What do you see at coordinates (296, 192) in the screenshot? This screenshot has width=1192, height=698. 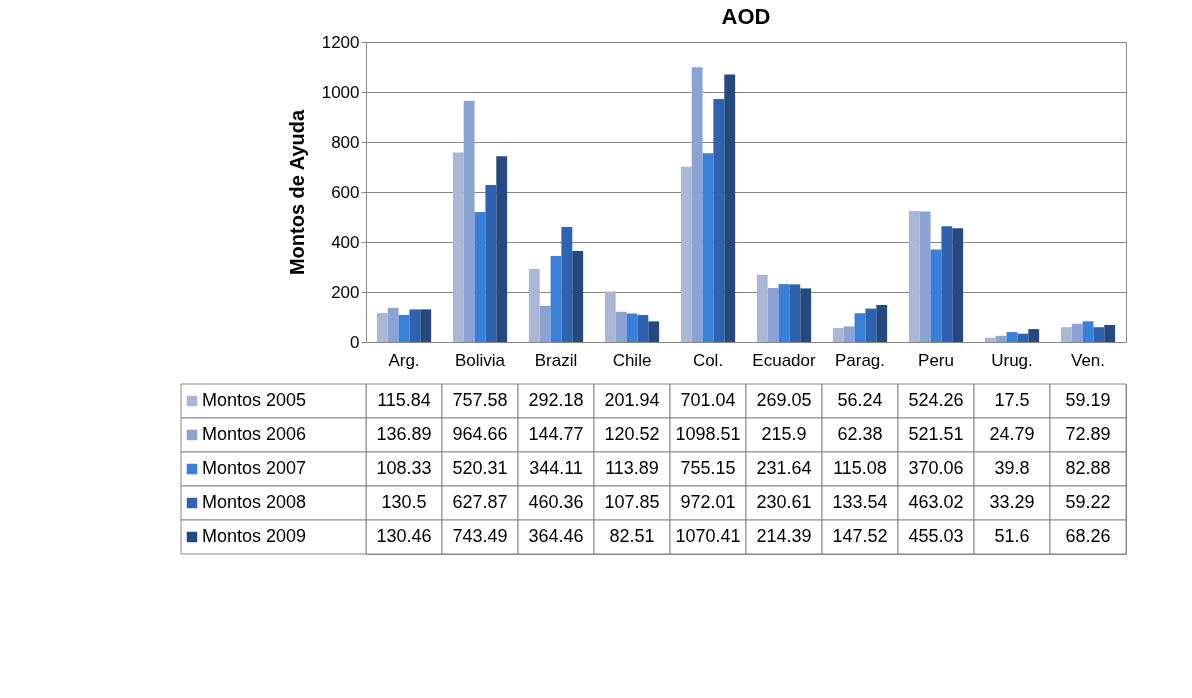 I see `y-axis-title: Montos de Ayuda` at bounding box center [296, 192].